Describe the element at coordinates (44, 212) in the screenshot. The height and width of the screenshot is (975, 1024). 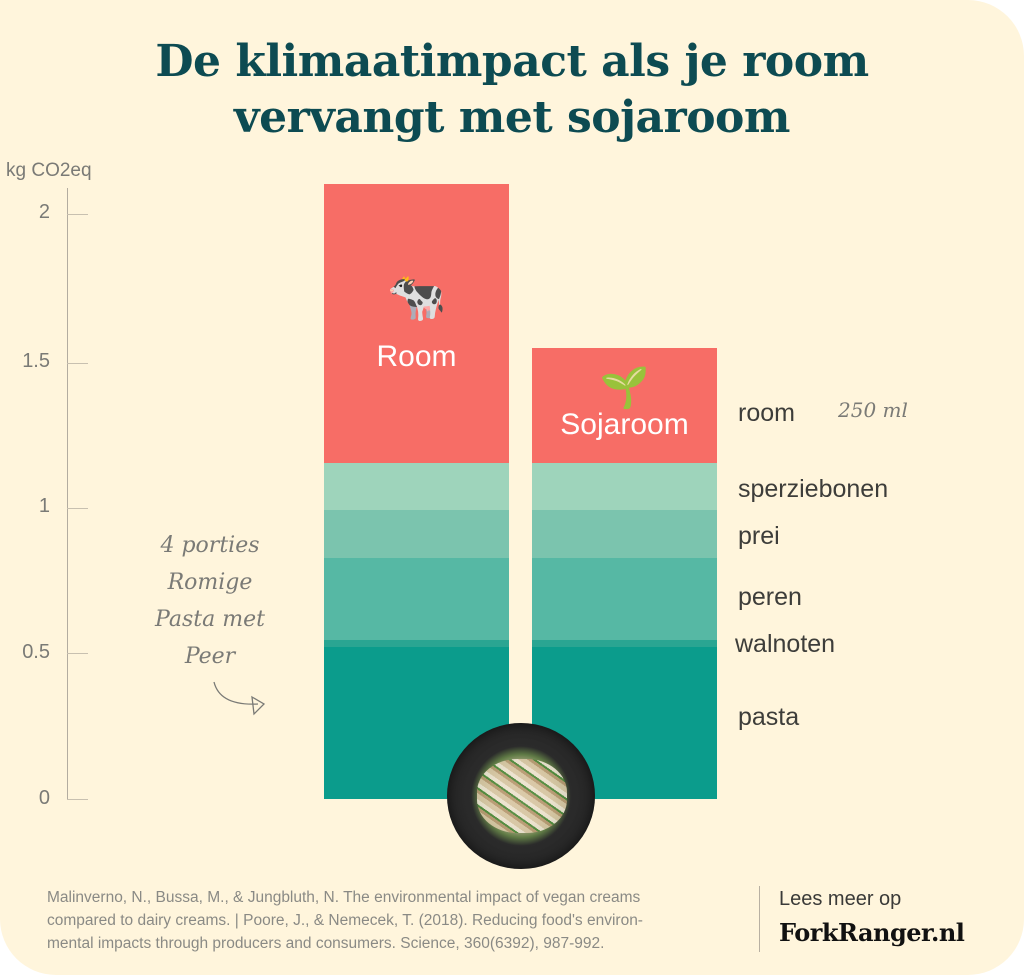
I see `y-tick-label: 2` at that location.